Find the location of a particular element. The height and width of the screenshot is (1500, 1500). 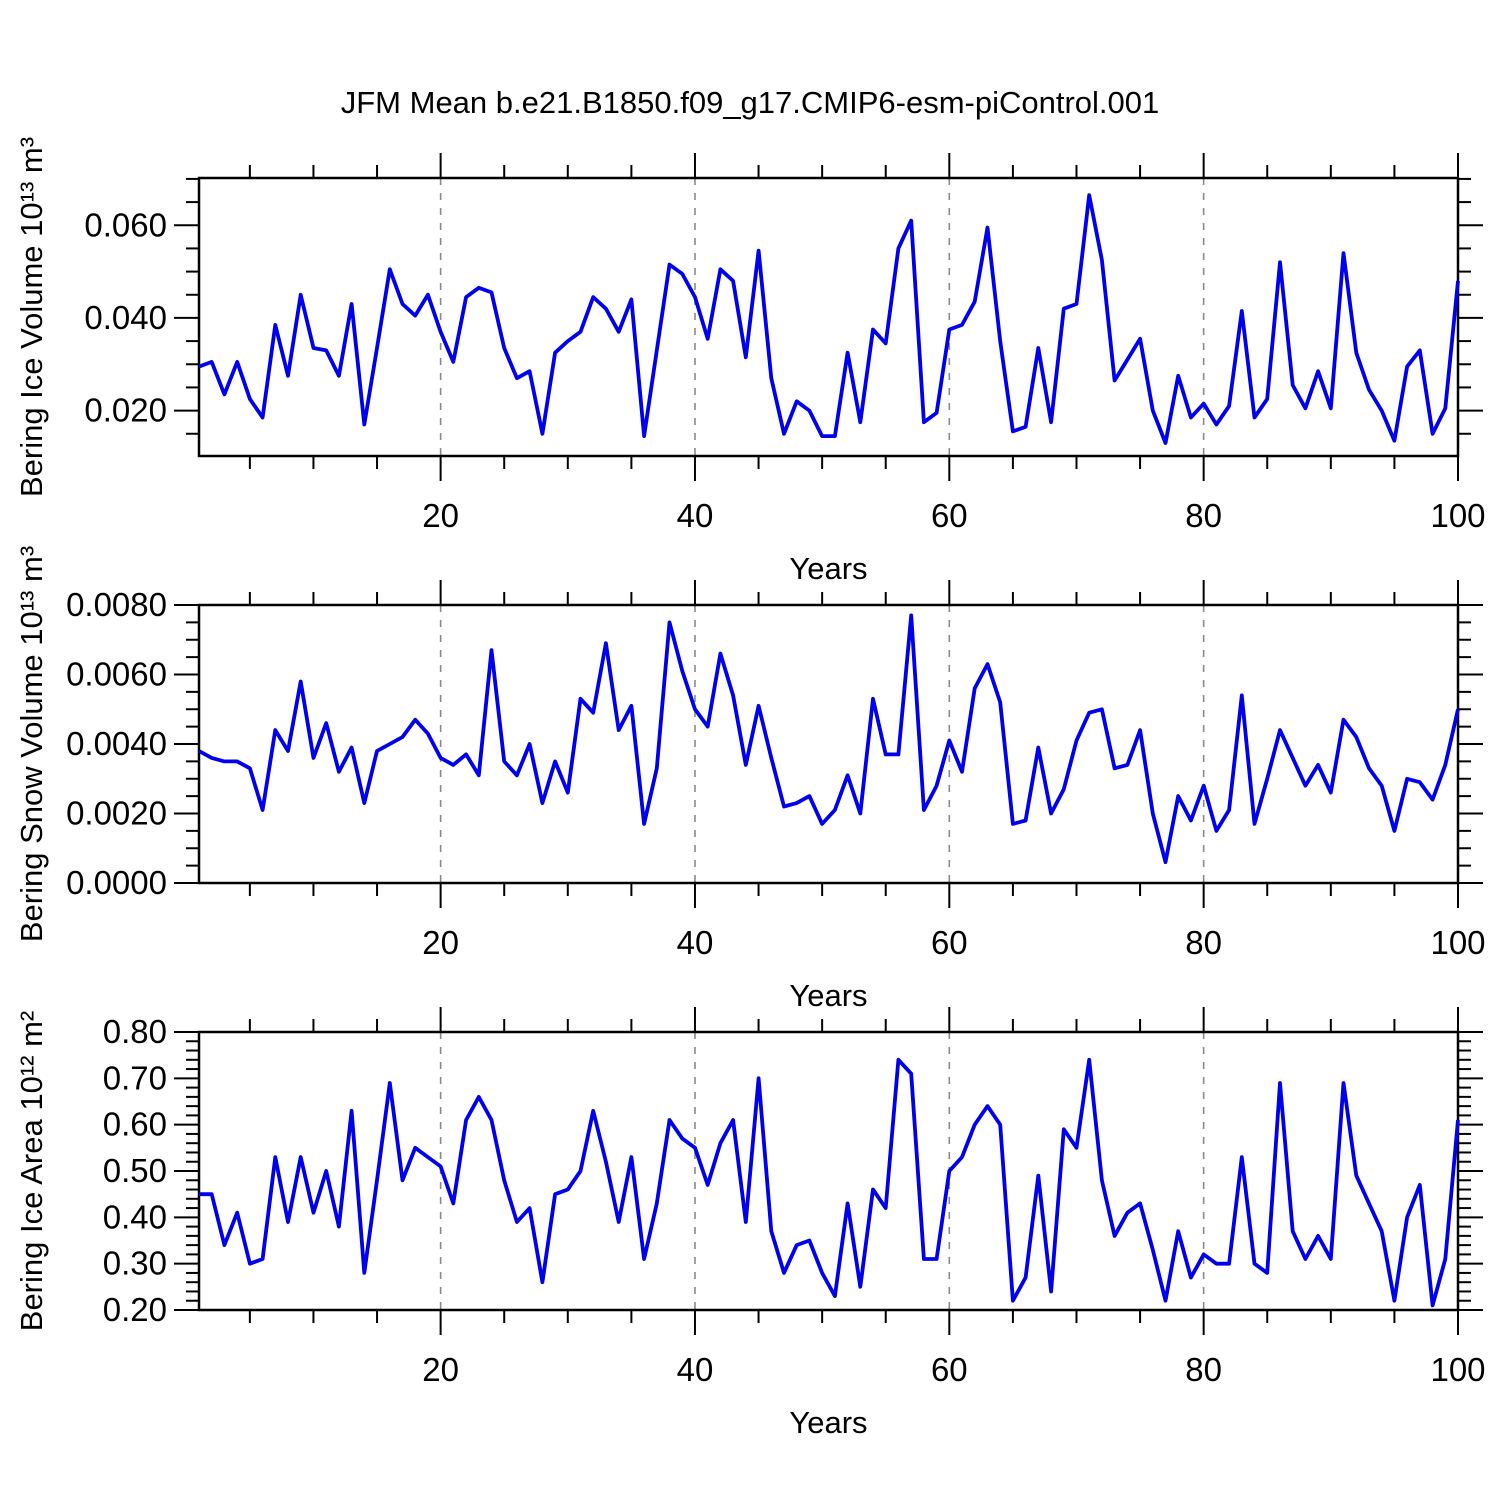

svg-text: 0.80 is located at coordinates (135, 1031).